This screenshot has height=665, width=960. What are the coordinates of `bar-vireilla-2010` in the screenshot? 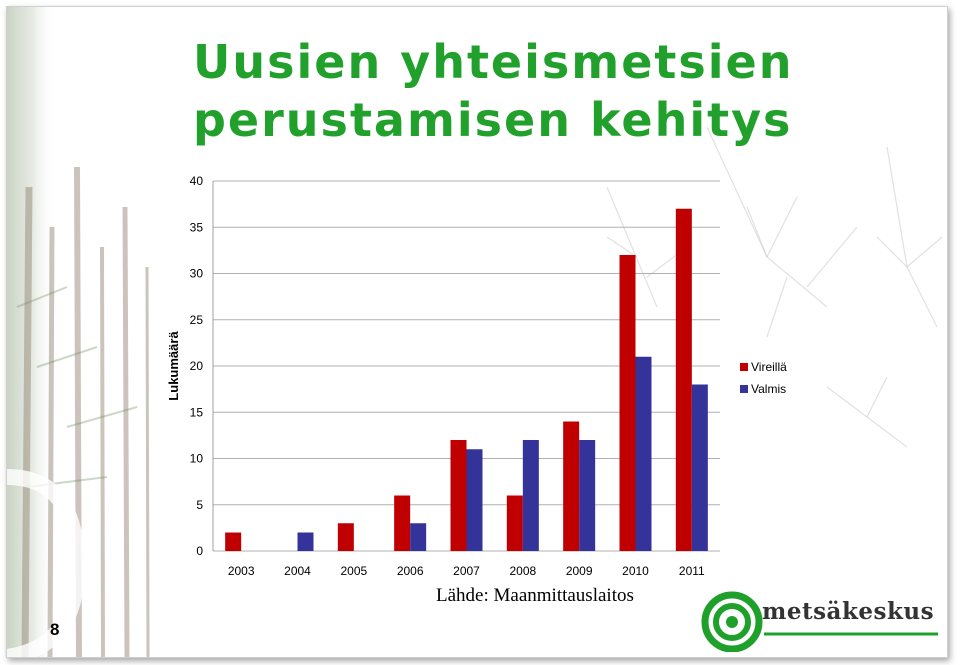 It's located at (627, 403).